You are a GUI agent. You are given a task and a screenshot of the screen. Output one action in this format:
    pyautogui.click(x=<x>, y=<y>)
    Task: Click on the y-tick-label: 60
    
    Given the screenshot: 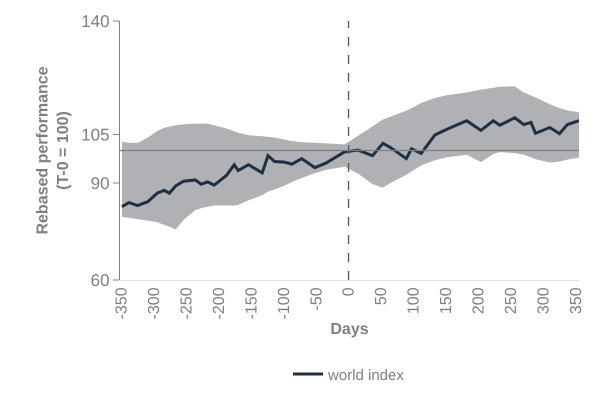 What is the action you would take?
    pyautogui.click(x=100, y=280)
    